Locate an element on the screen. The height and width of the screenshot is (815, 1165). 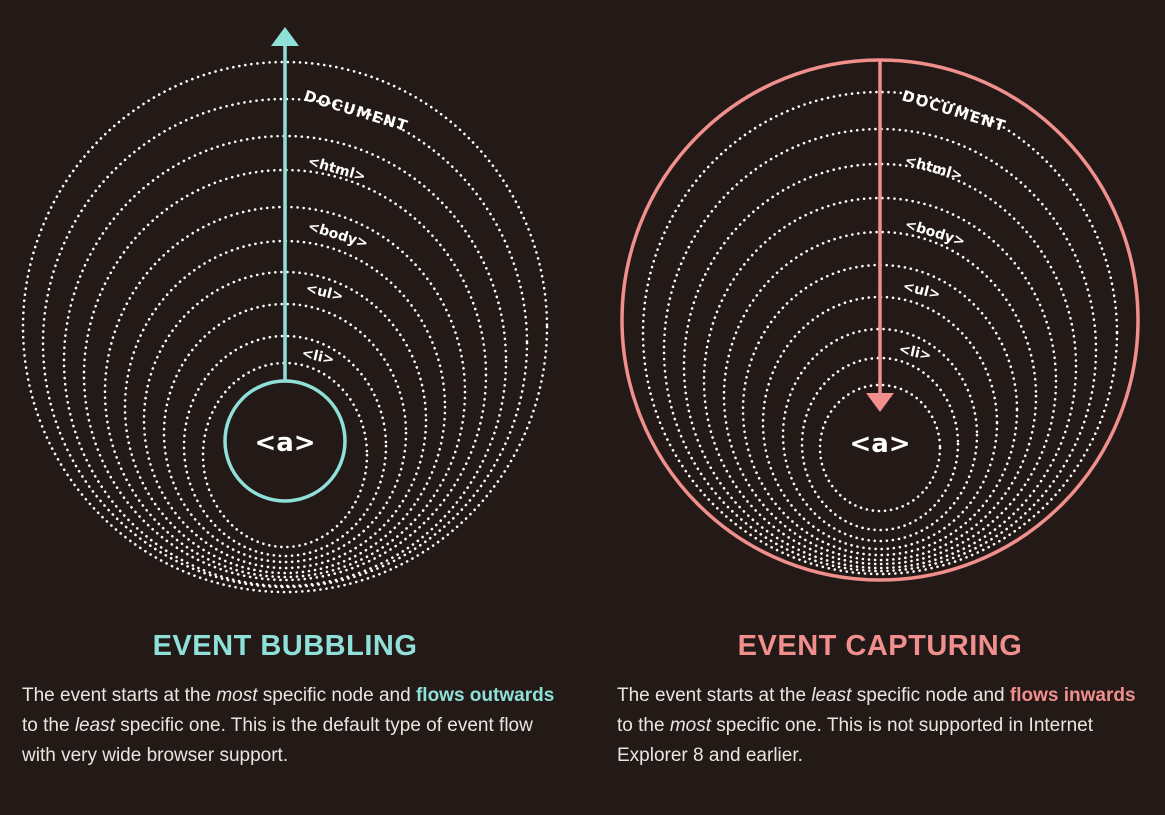
capturing-label-body: <body> is located at coordinates (935, 234).